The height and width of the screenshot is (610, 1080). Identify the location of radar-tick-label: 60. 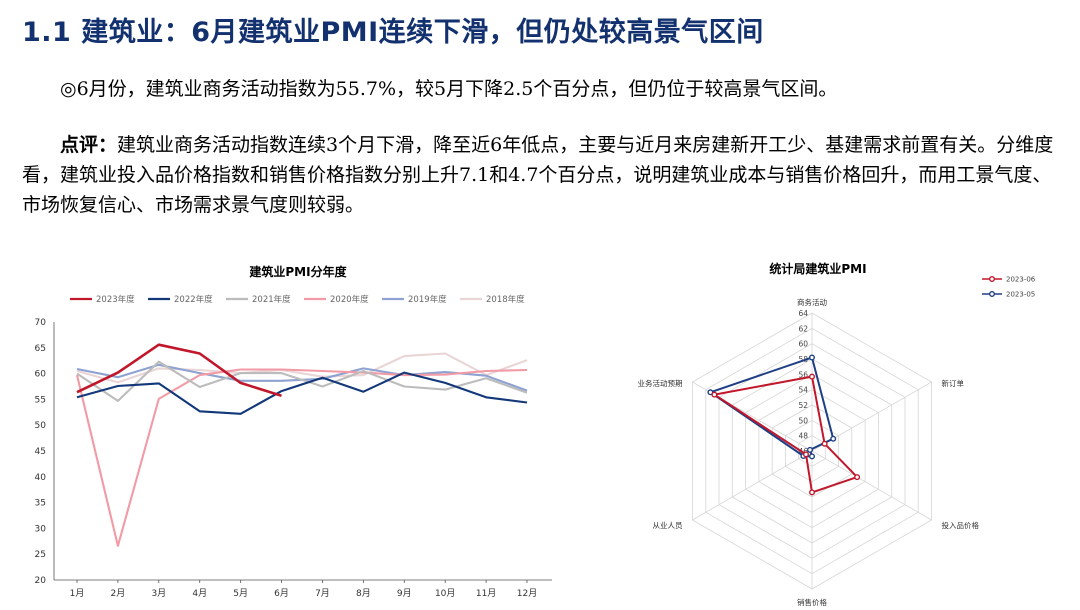
(803, 344).